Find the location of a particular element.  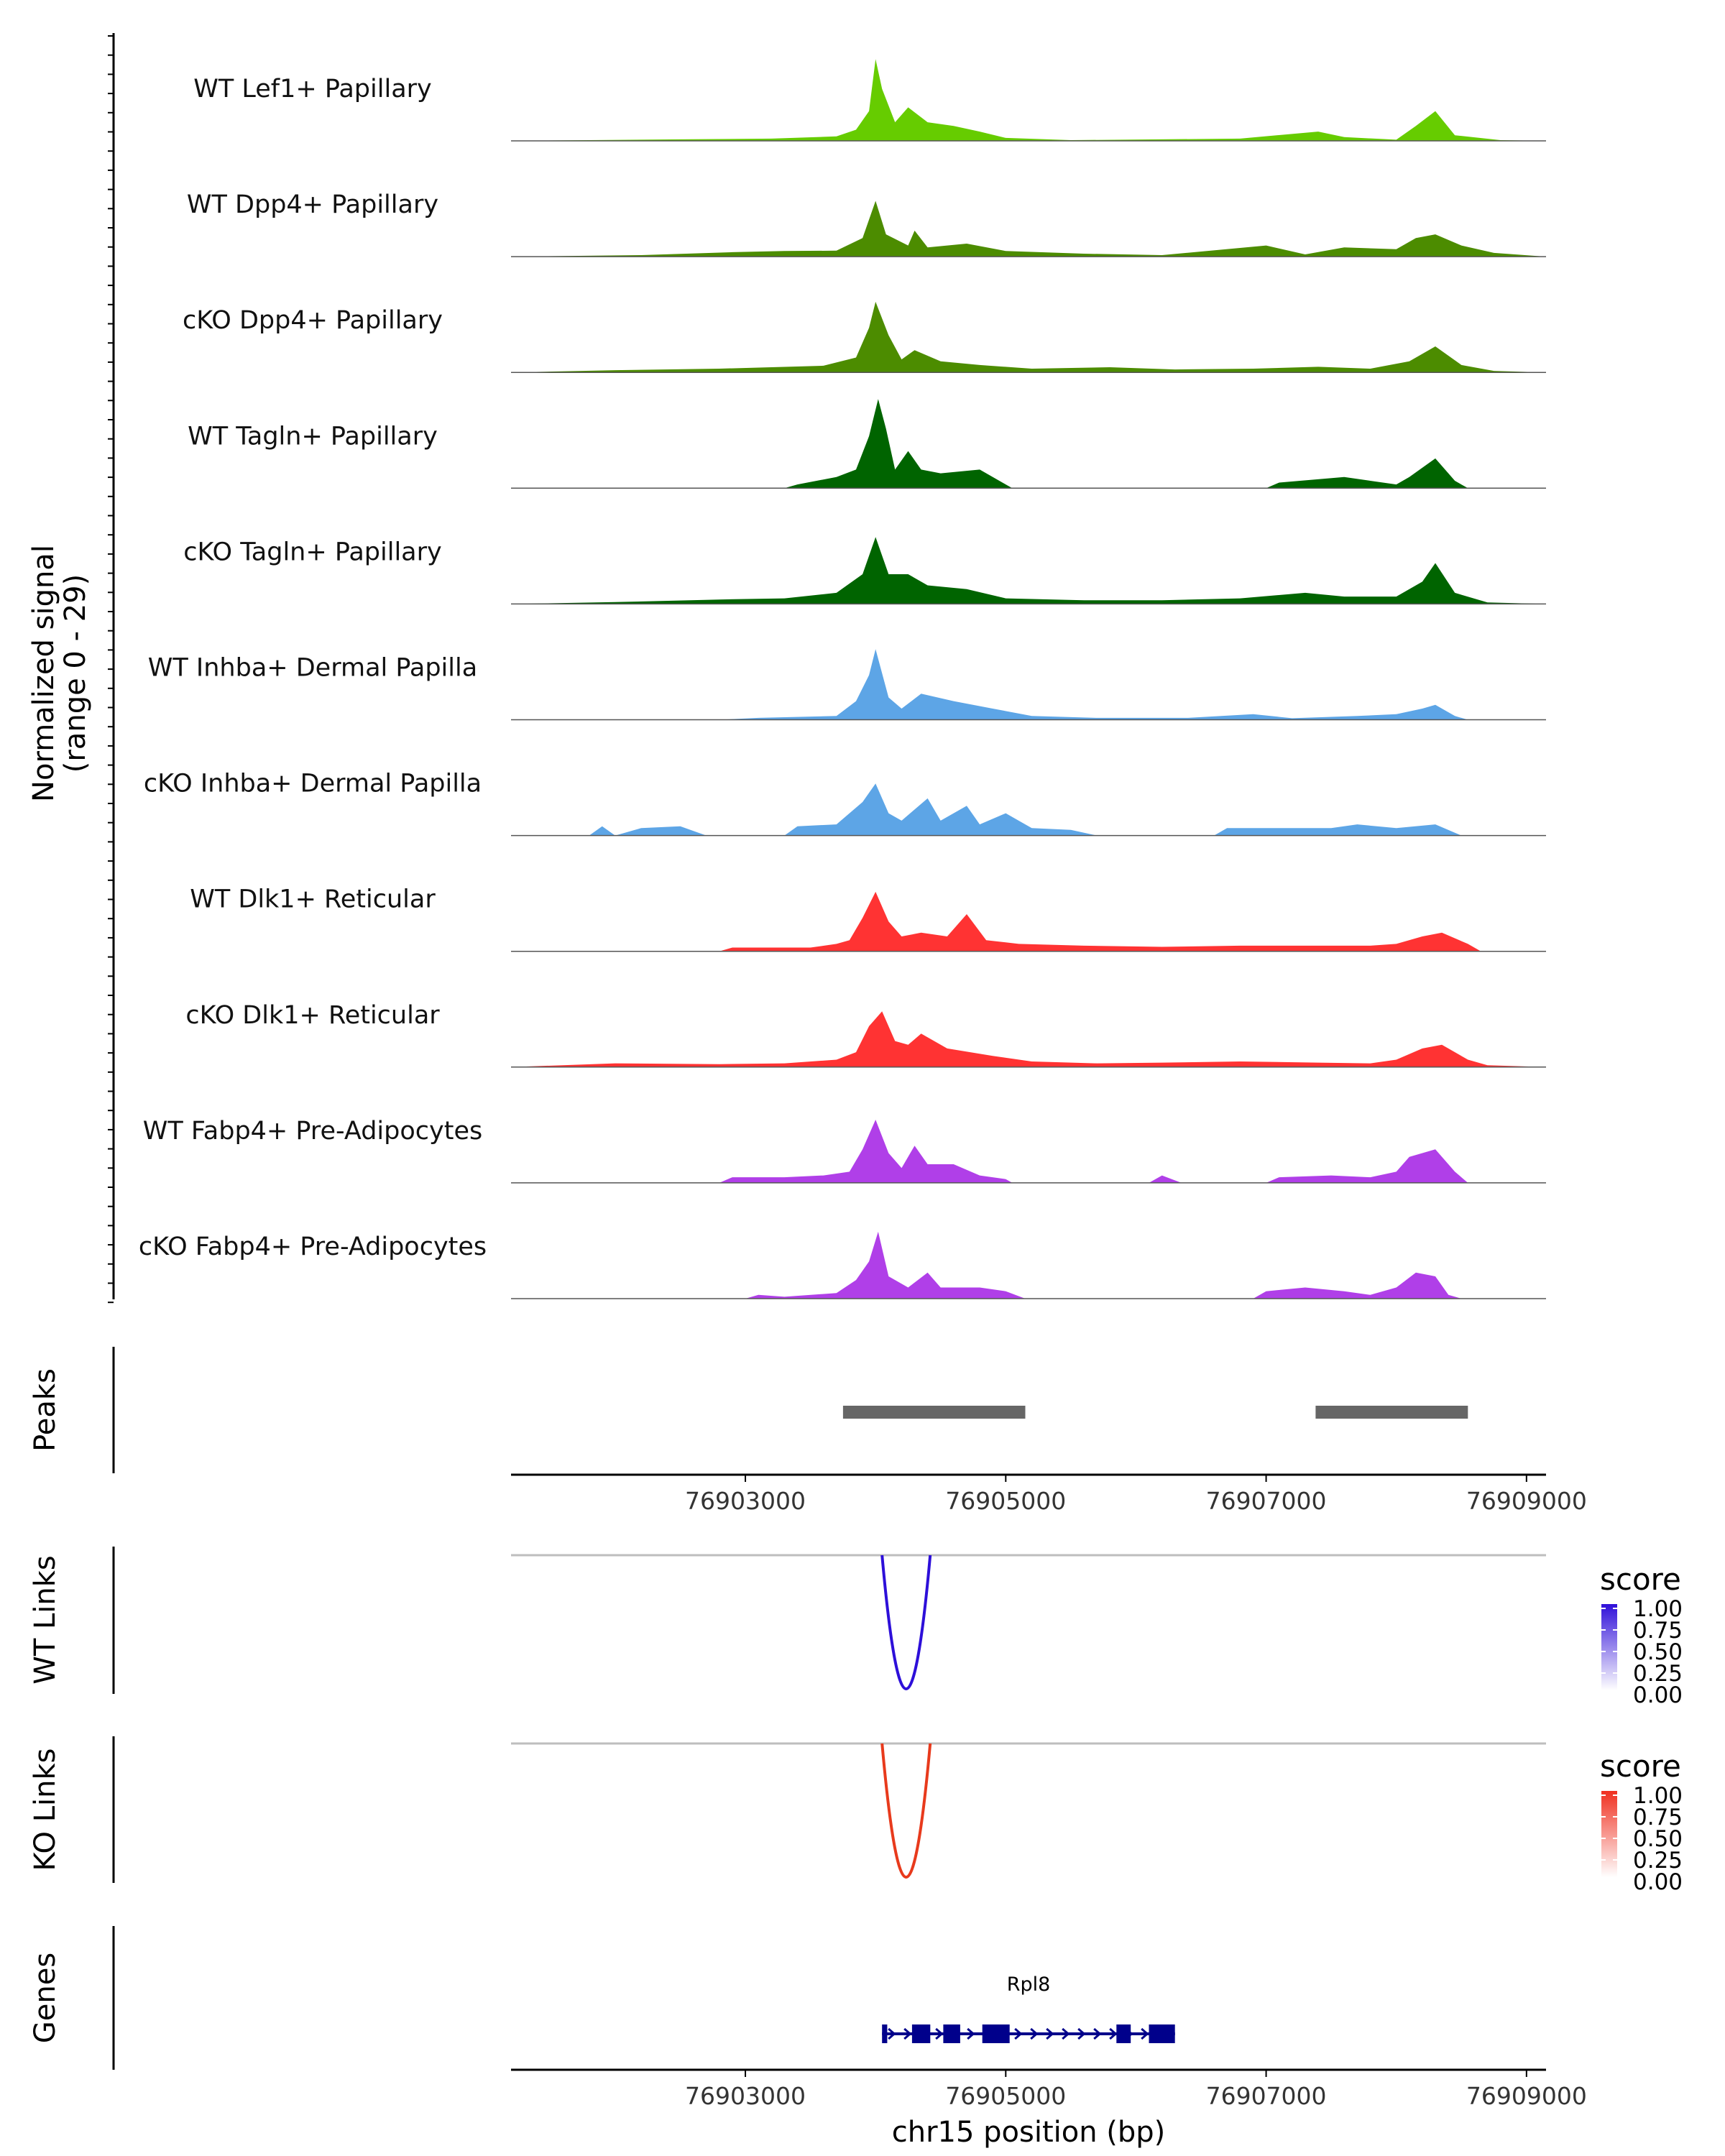

x-axis-title: chr15 position (bp) is located at coordinates (1029, 2132).